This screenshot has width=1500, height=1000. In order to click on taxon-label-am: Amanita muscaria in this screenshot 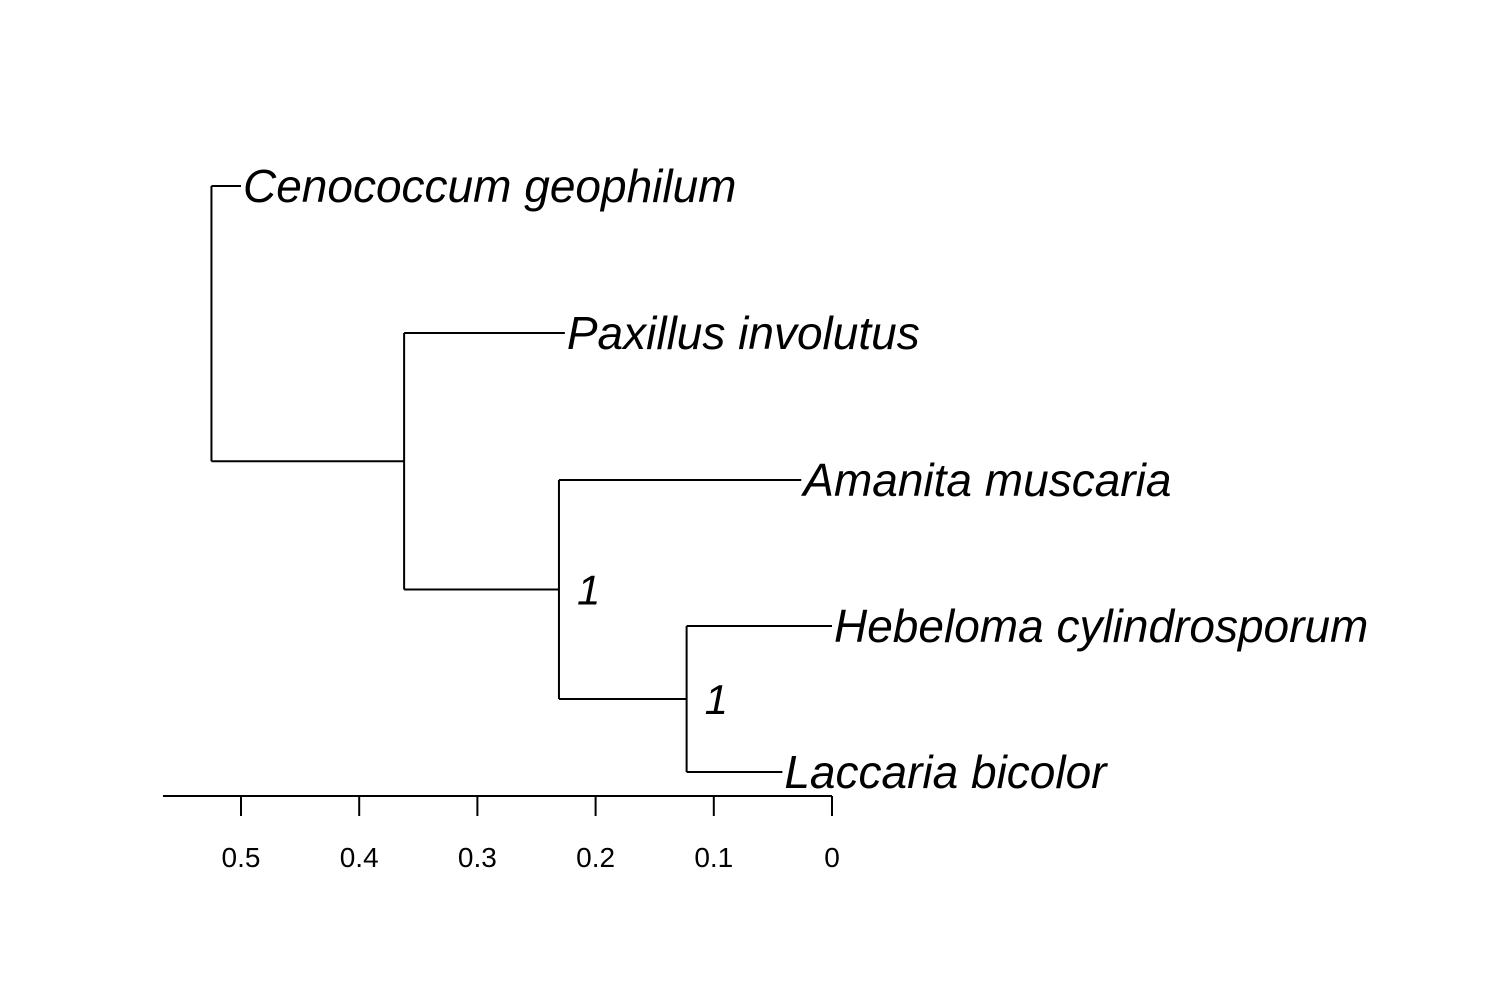, I will do `click(985, 480)`.